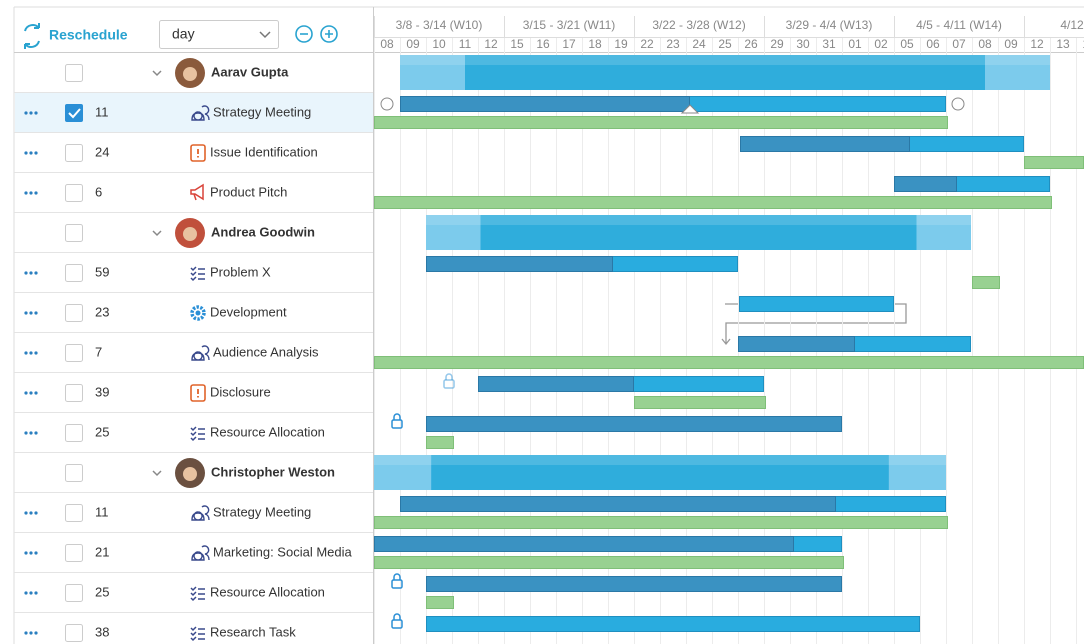  What do you see at coordinates (253, 631) in the screenshot?
I see `task-name: Research Task` at bounding box center [253, 631].